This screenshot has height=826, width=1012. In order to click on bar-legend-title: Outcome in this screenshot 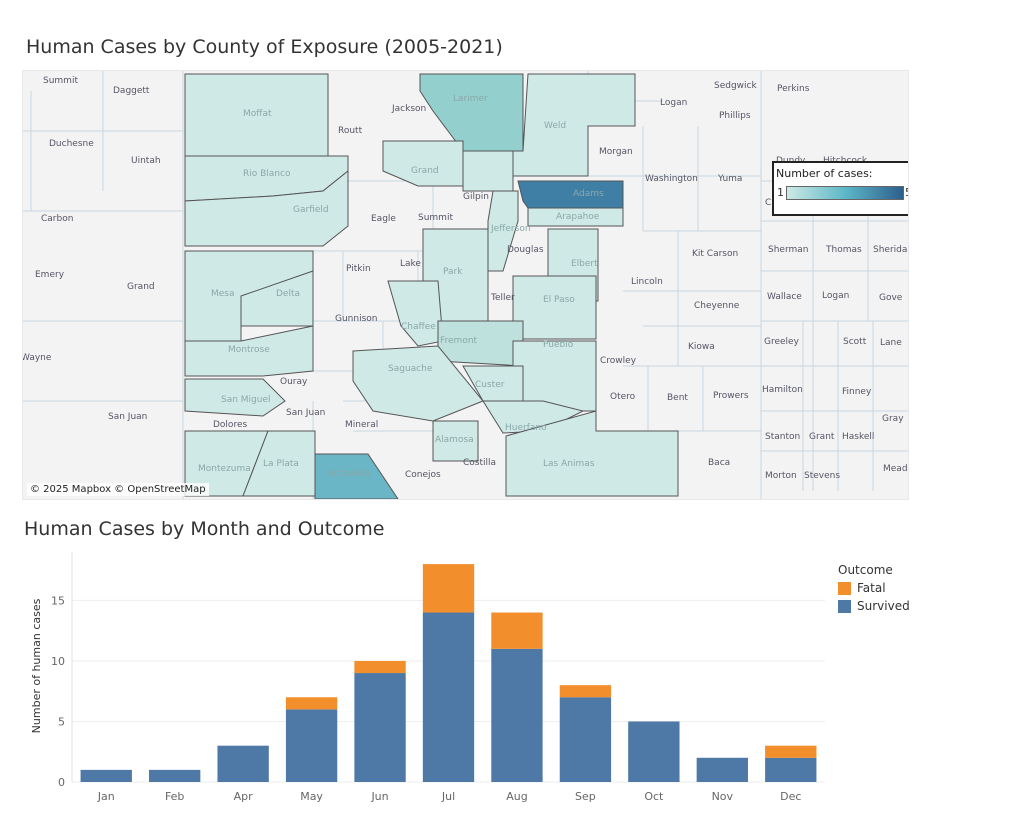, I will do `click(865, 570)`.